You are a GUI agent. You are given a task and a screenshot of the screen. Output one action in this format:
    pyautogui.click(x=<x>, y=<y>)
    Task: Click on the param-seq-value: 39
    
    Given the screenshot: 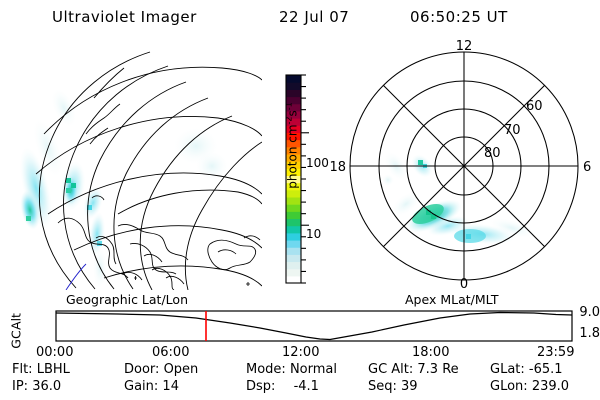 What is the action you would take?
    pyautogui.click(x=409, y=386)
    